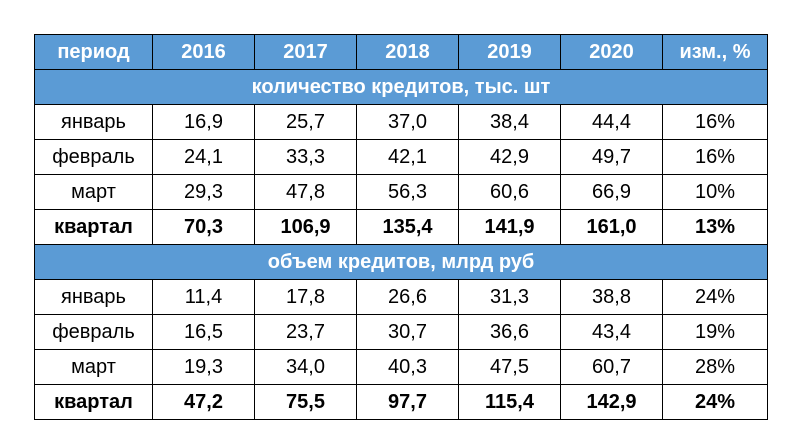 Image resolution: width=800 pixels, height=424 pixels. What do you see at coordinates (509, 297) in the screenshot?
I see `value-cell: 31,3` at bounding box center [509, 297].